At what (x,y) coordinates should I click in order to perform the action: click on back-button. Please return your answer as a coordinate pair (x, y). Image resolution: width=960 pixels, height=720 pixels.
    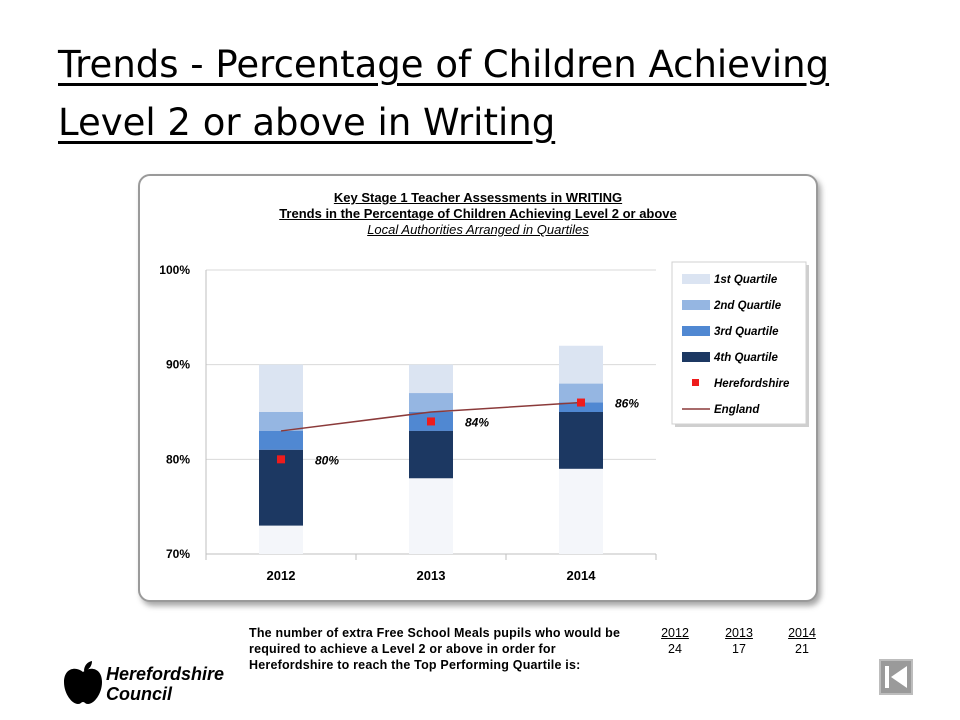
    Looking at the image, I should click on (896, 677).